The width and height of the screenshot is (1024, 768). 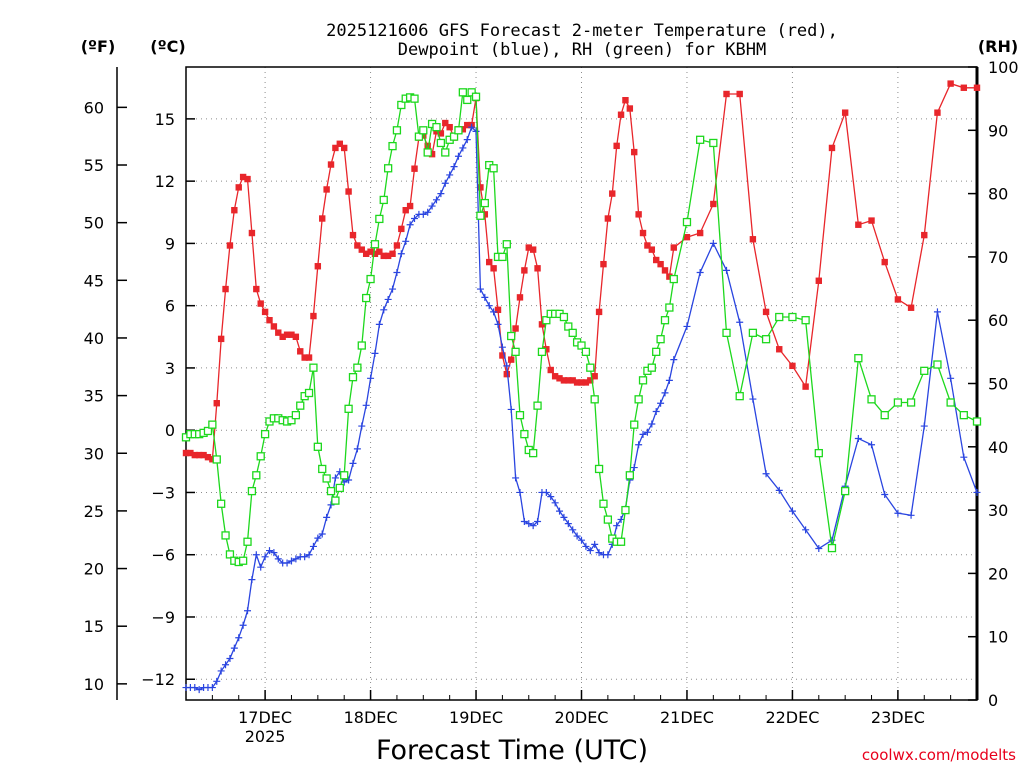 What do you see at coordinates (94, 107) in the screenshot?
I see `y-tick-f: 60` at bounding box center [94, 107].